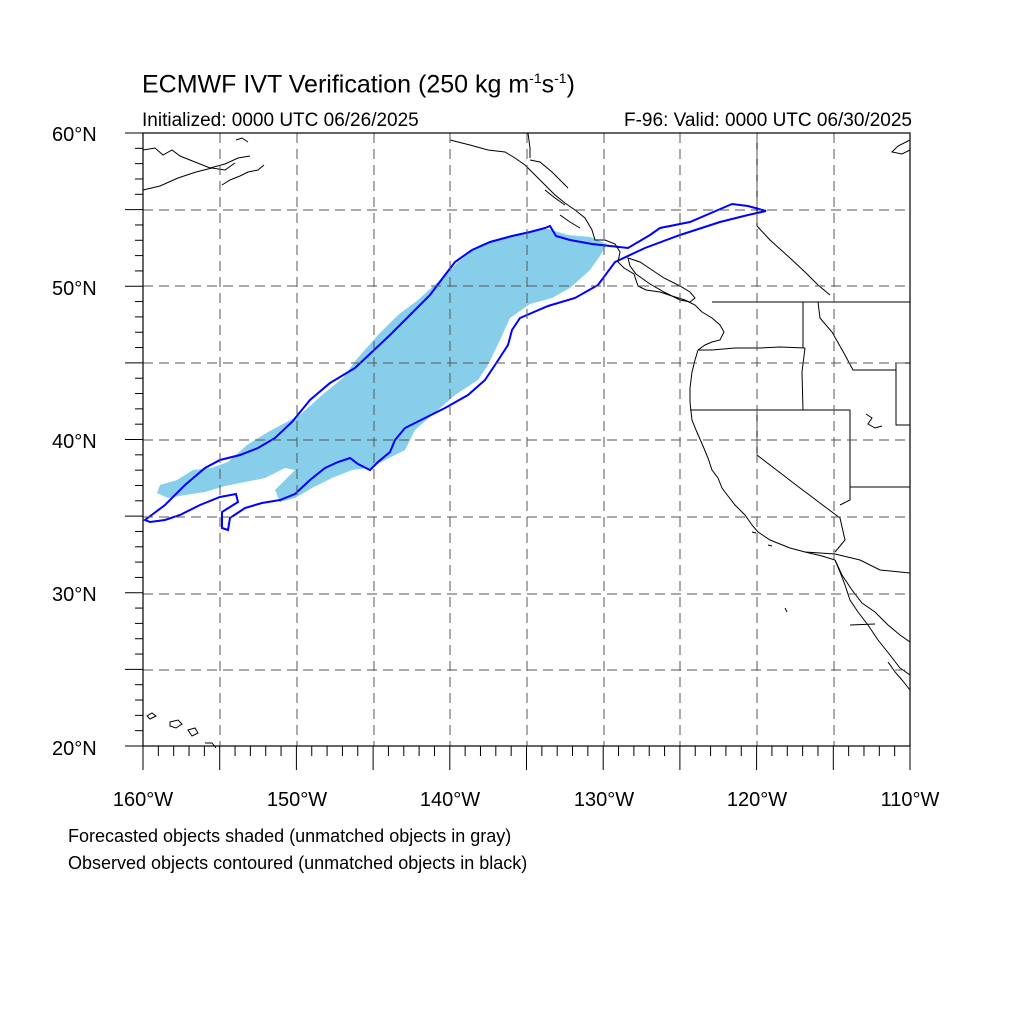 The width and height of the screenshot is (1024, 1024). Describe the element at coordinates (297, 800) in the screenshot. I see `lon-label-150w: 150°W` at that location.